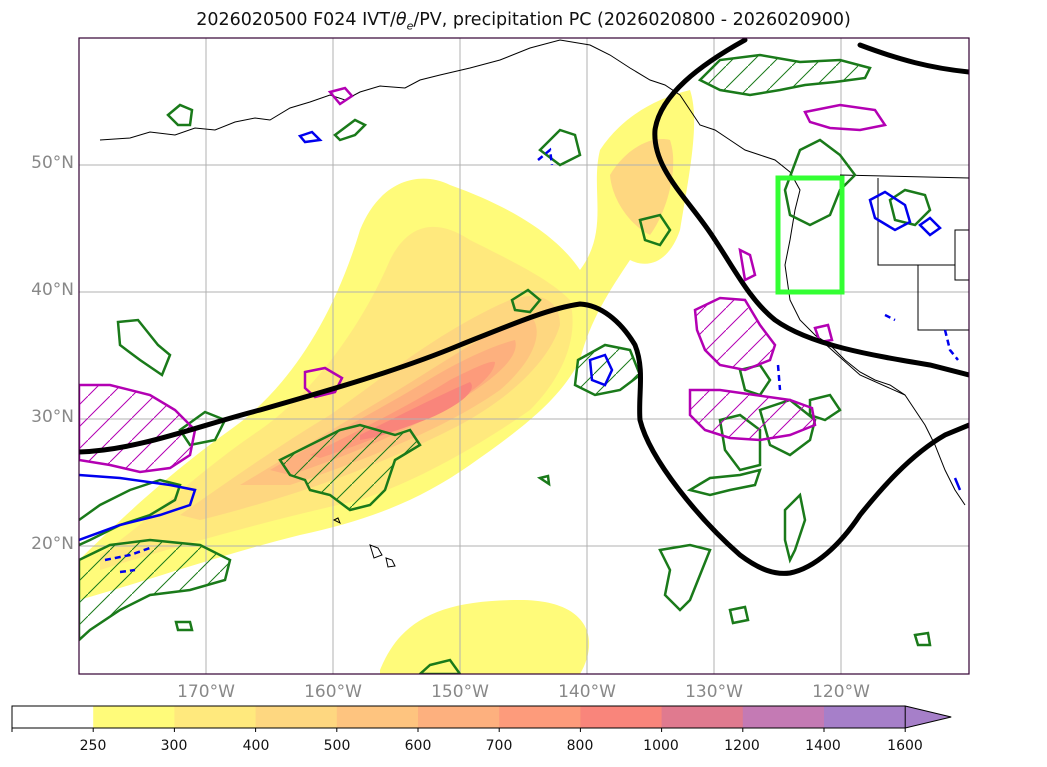 This screenshot has width=1047, height=767. I want to click on ivt-300-north, so click(642, 187).